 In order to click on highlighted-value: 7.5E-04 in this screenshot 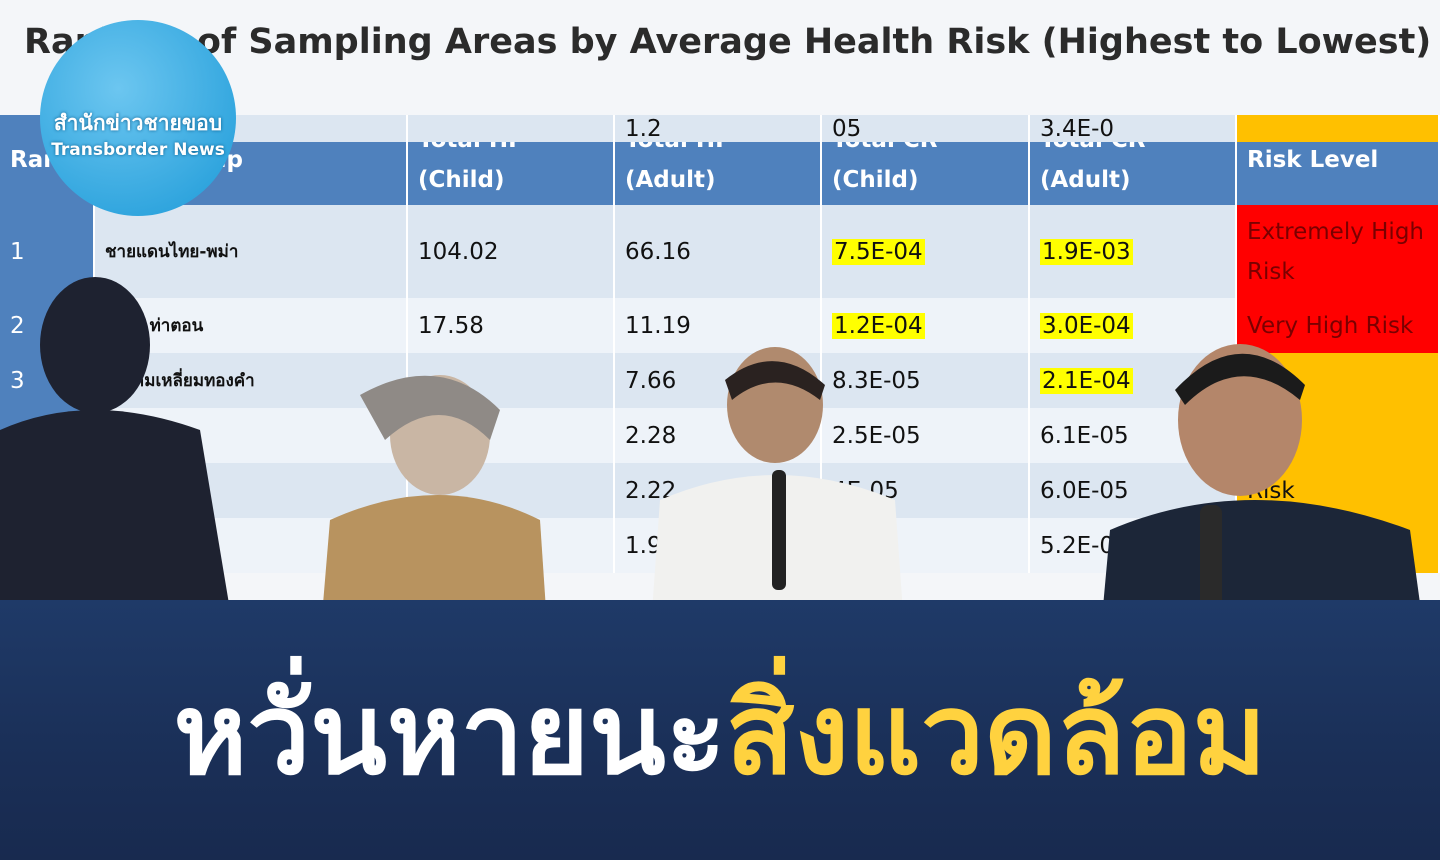, I will do `click(878, 251)`.